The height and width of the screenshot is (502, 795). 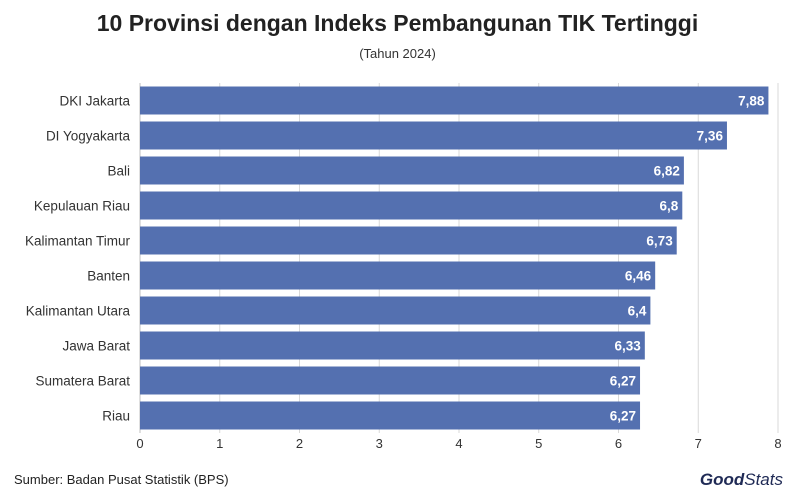 I want to click on brand-logo-part2: Stats, so click(x=763, y=479).